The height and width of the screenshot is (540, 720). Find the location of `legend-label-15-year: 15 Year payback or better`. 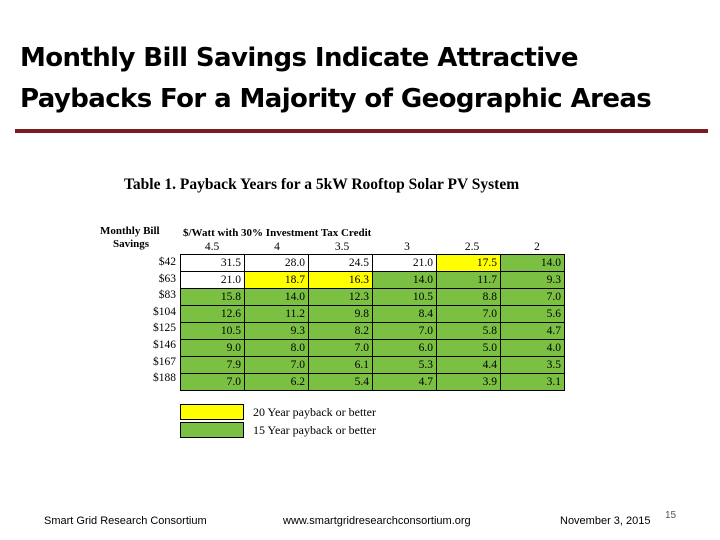

legend-label-15-year: 15 Year payback or better is located at coordinates (314, 430).